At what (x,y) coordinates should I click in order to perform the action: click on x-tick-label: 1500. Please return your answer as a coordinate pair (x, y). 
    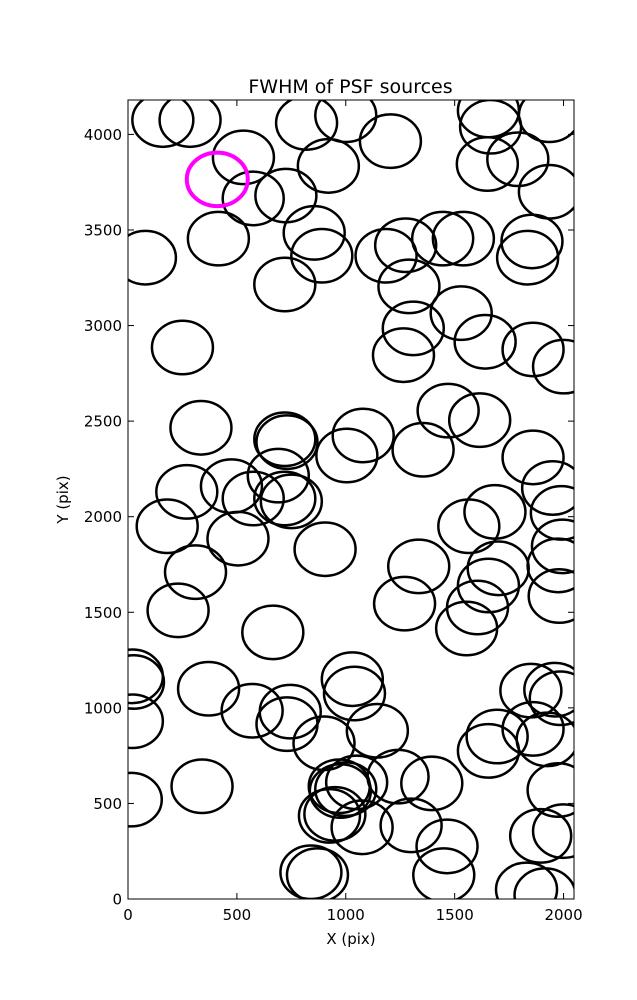
    Looking at the image, I should click on (455, 915).